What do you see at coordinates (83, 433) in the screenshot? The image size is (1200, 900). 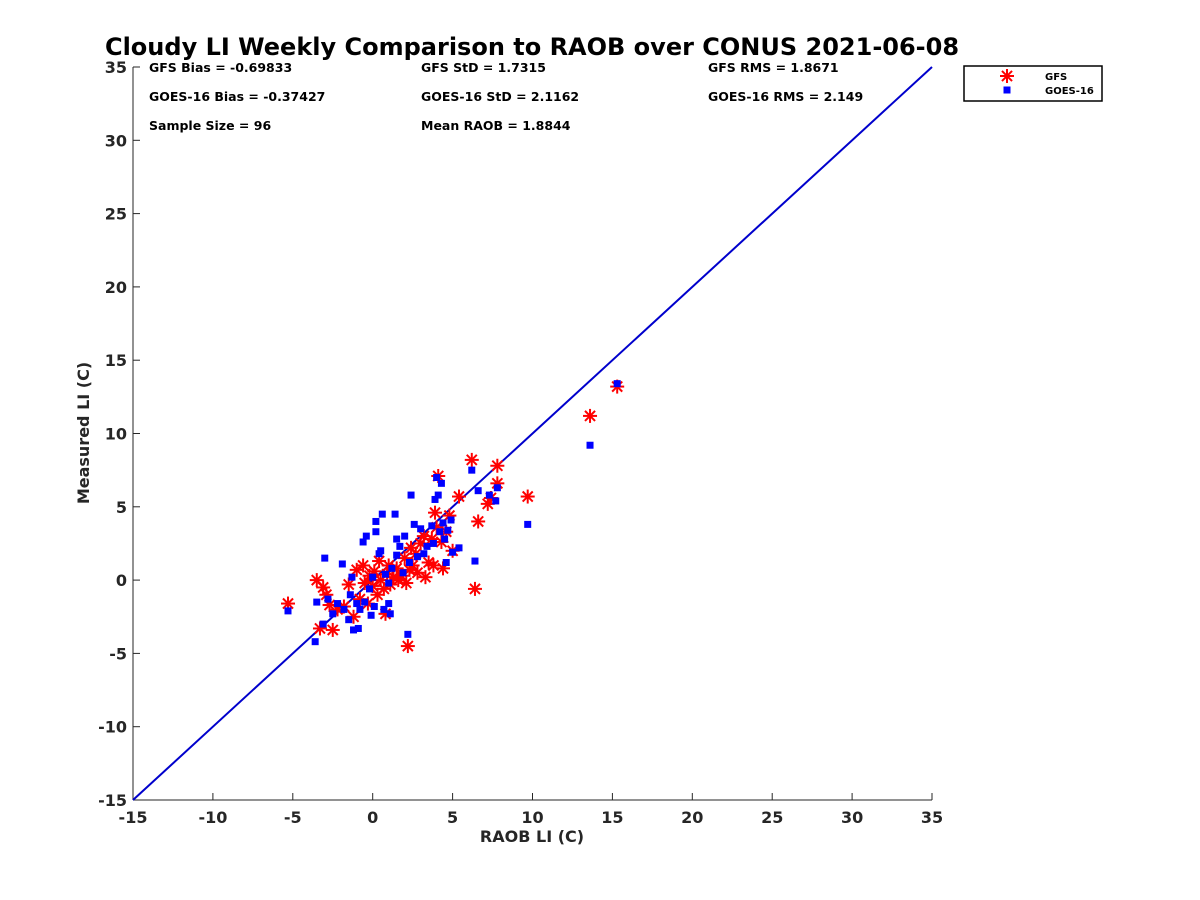 I see `y-axis-label: Measured LI (C)` at bounding box center [83, 433].